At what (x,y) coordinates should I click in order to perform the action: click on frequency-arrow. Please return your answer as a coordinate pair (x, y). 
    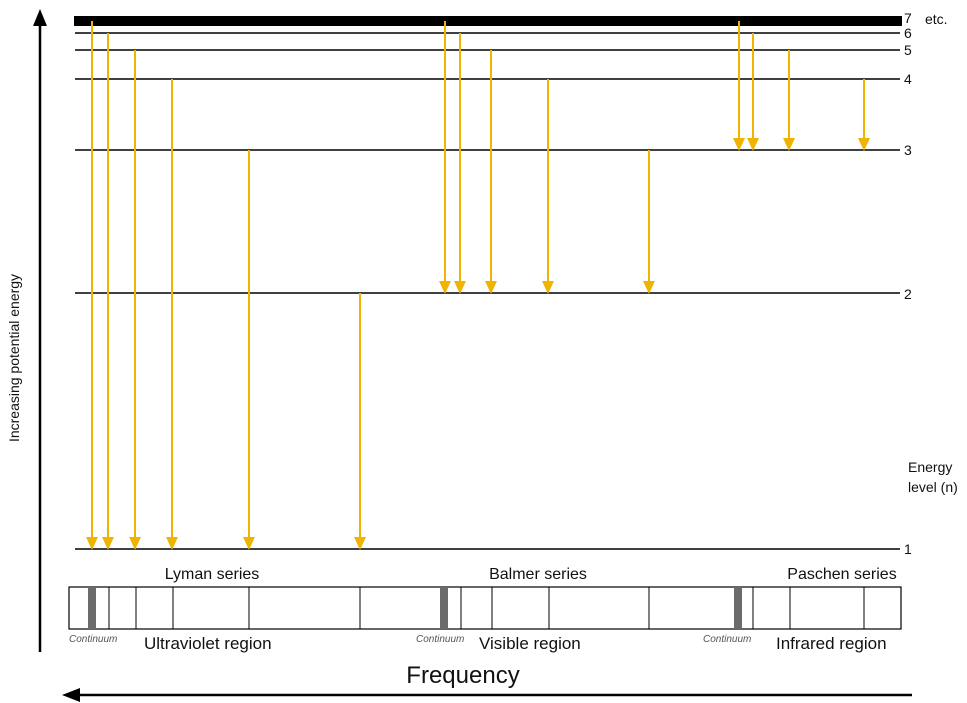
    Looking at the image, I should click on (487, 695).